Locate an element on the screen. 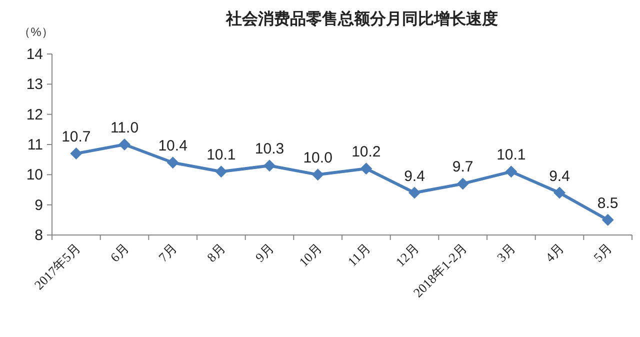 This screenshot has height=337, width=640. data-label: 10.4 is located at coordinates (173, 146).